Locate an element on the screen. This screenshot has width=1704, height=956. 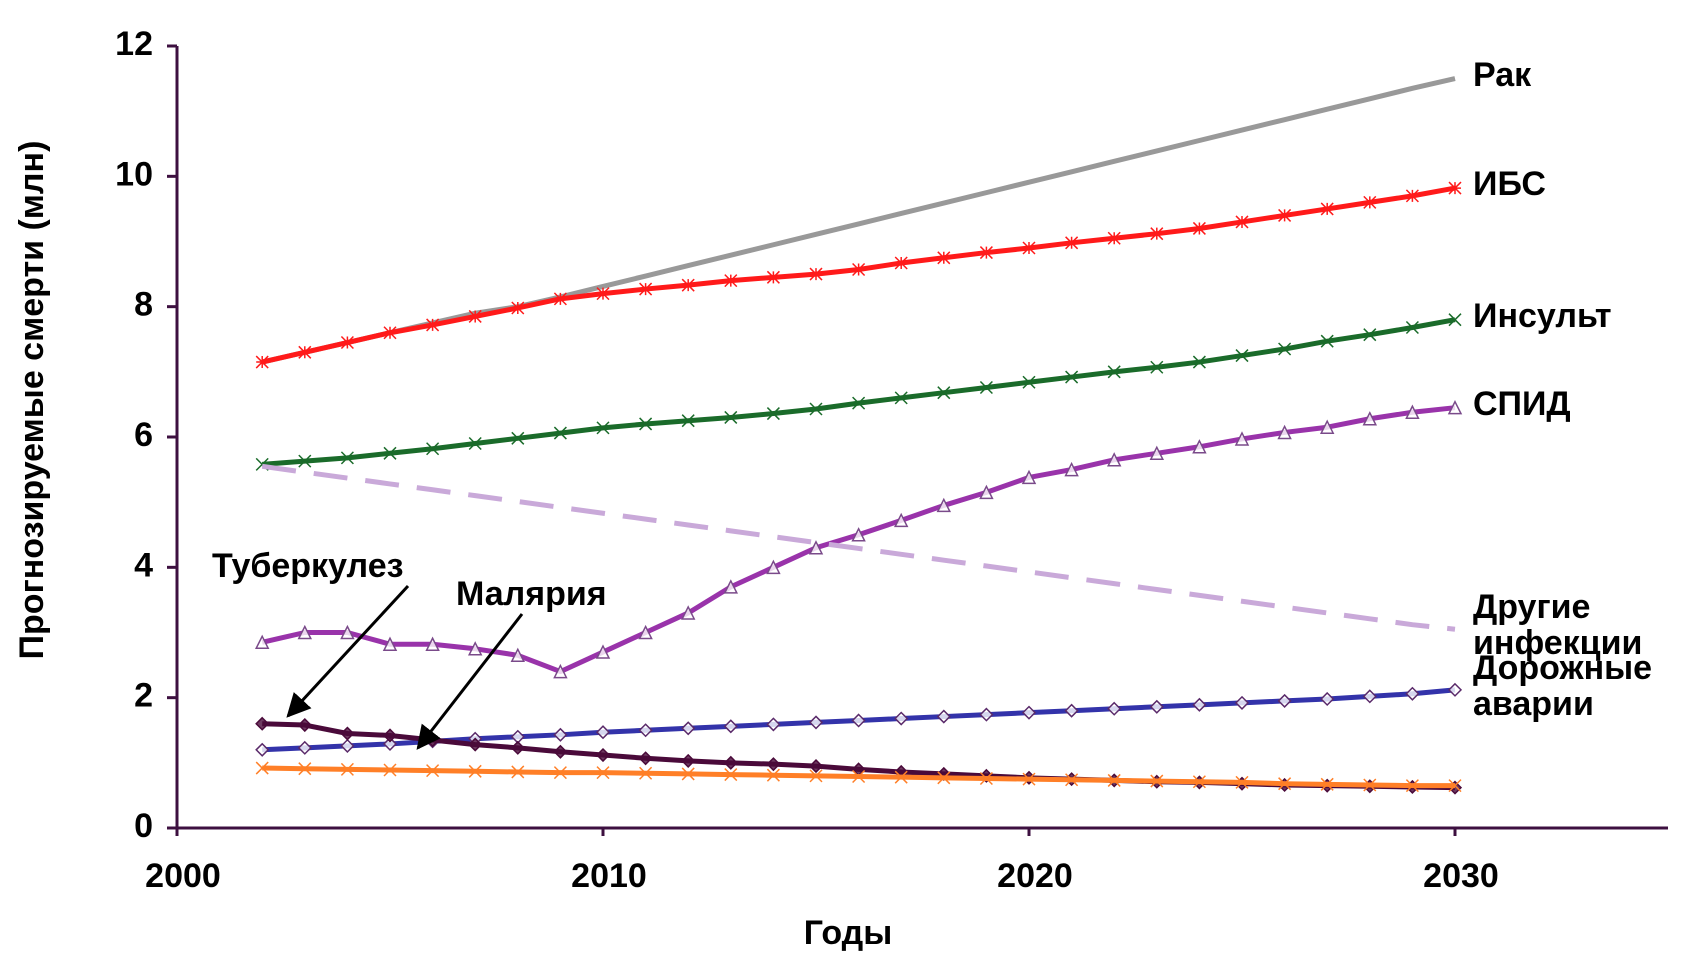
x-tick-label: 2010 is located at coordinates (609, 876).